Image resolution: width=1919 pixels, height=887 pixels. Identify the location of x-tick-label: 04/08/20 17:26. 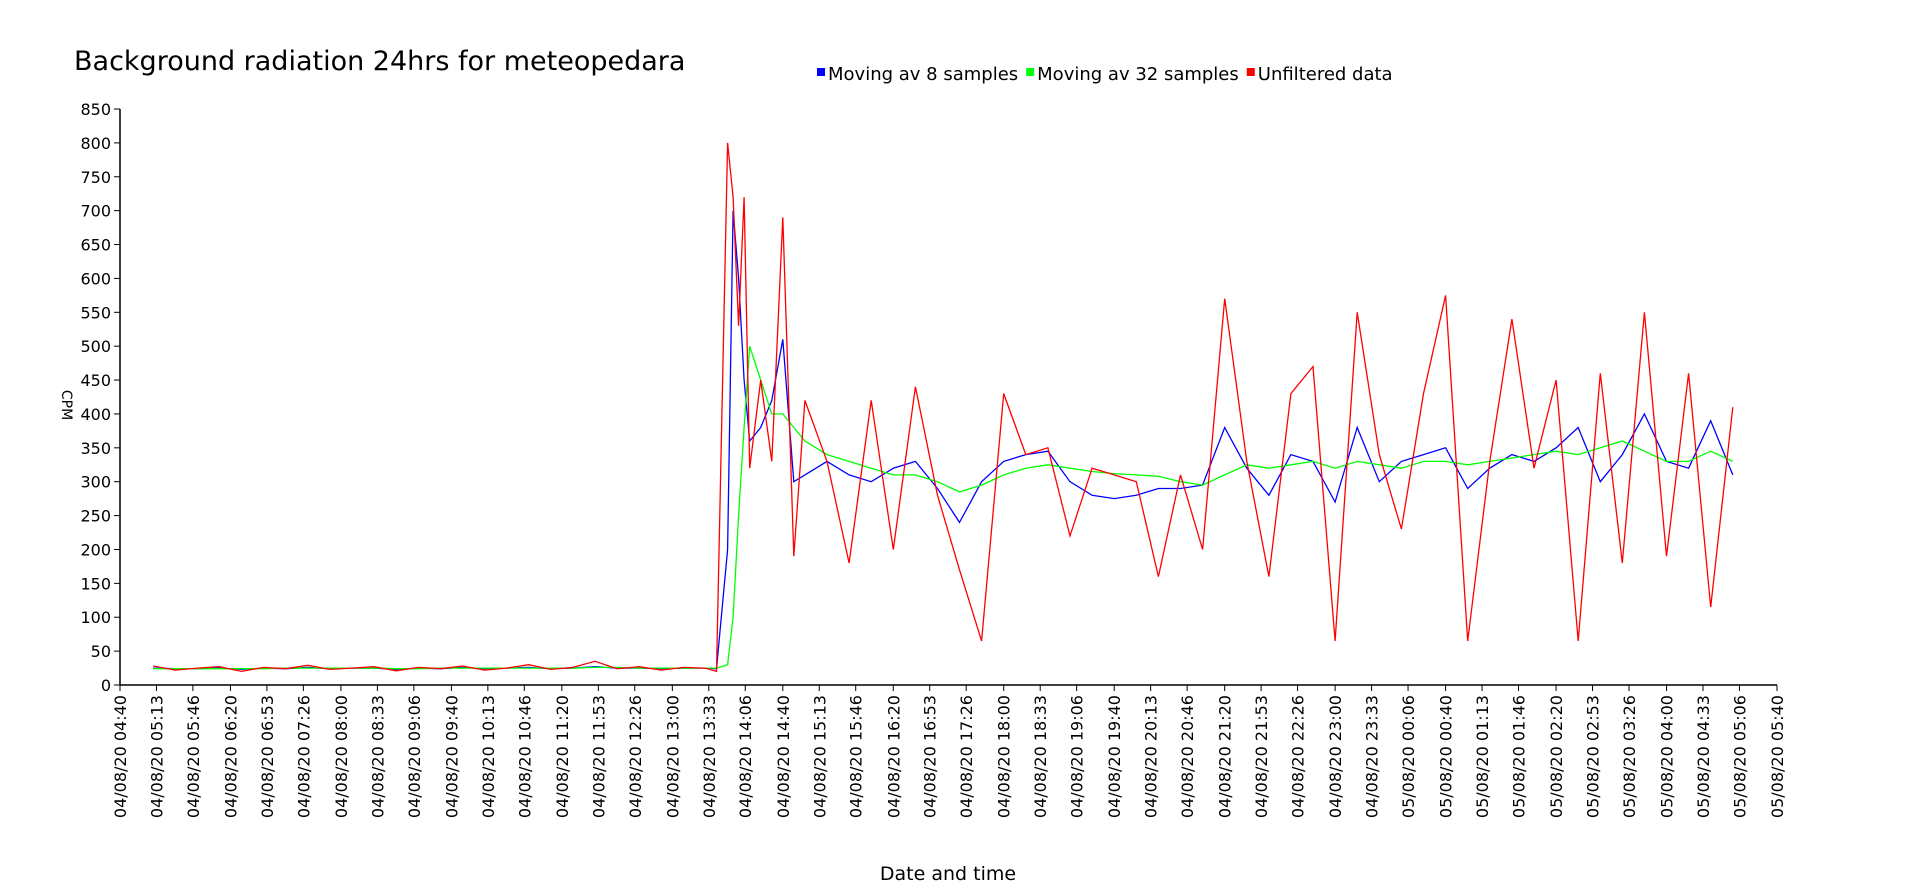
(966, 756).